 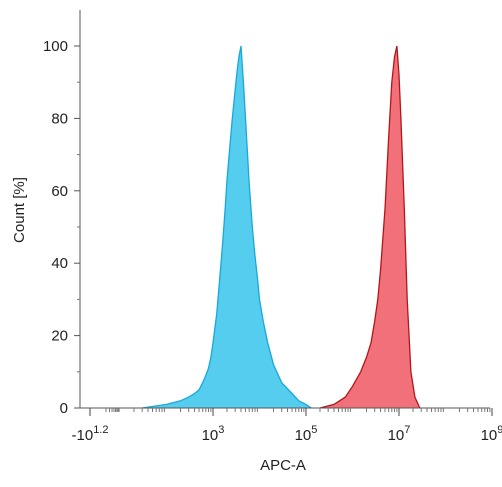 I want to click on x-tick-label: 10⁷, so click(x=399, y=434).